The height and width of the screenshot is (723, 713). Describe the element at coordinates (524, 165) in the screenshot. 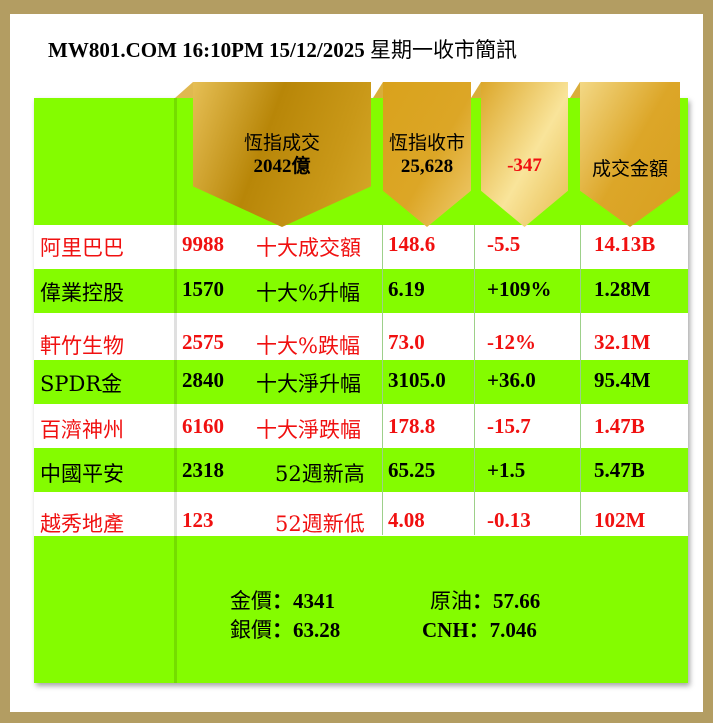

I see `change-value: -347` at that location.